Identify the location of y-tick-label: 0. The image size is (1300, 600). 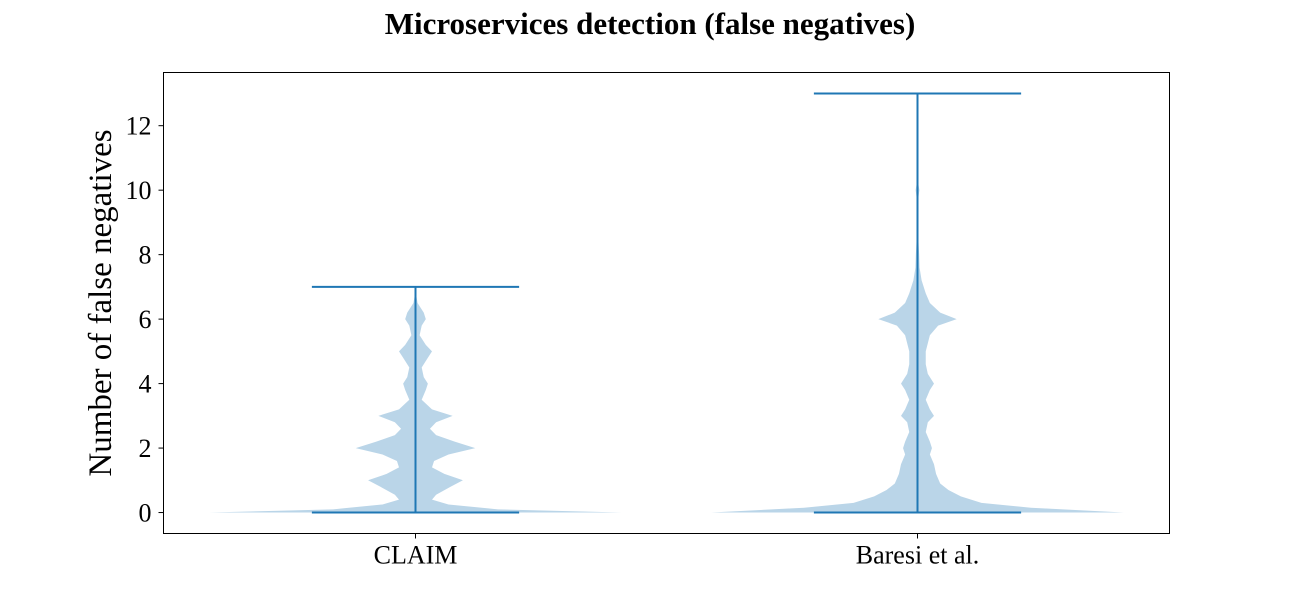
(145, 513).